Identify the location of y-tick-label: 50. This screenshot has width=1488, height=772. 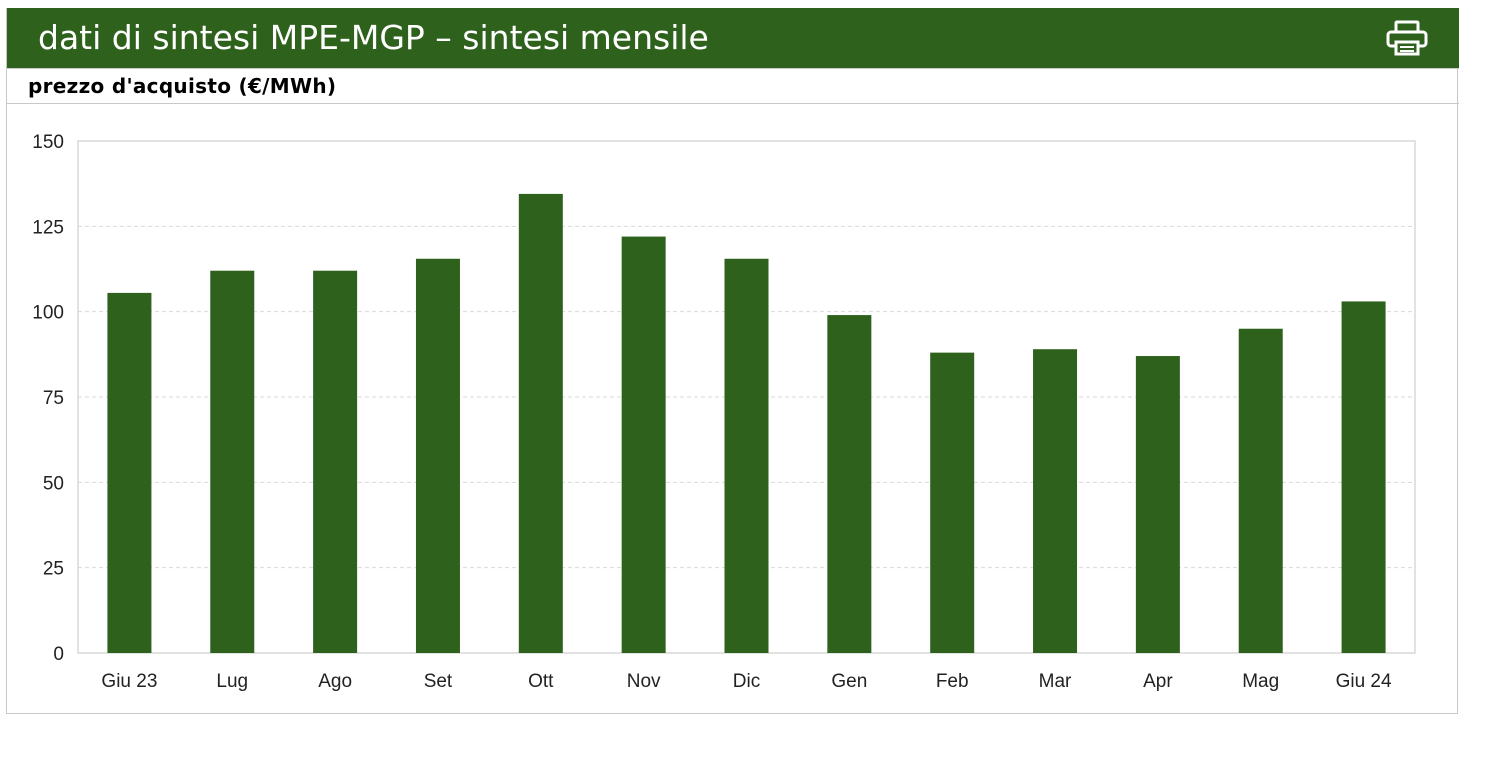
(53, 483).